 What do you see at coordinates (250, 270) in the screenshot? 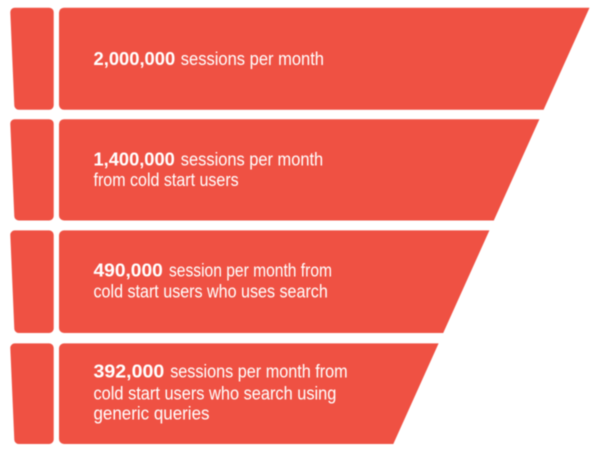
I see `svg-text: session per month from` at bounding box center [250, 270].